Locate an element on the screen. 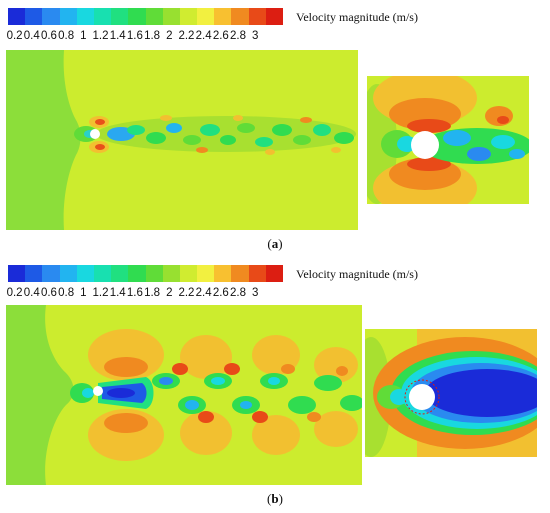 This screenshot has height=513, width=550. vortex-street-b is located at coordinates (257, 393).